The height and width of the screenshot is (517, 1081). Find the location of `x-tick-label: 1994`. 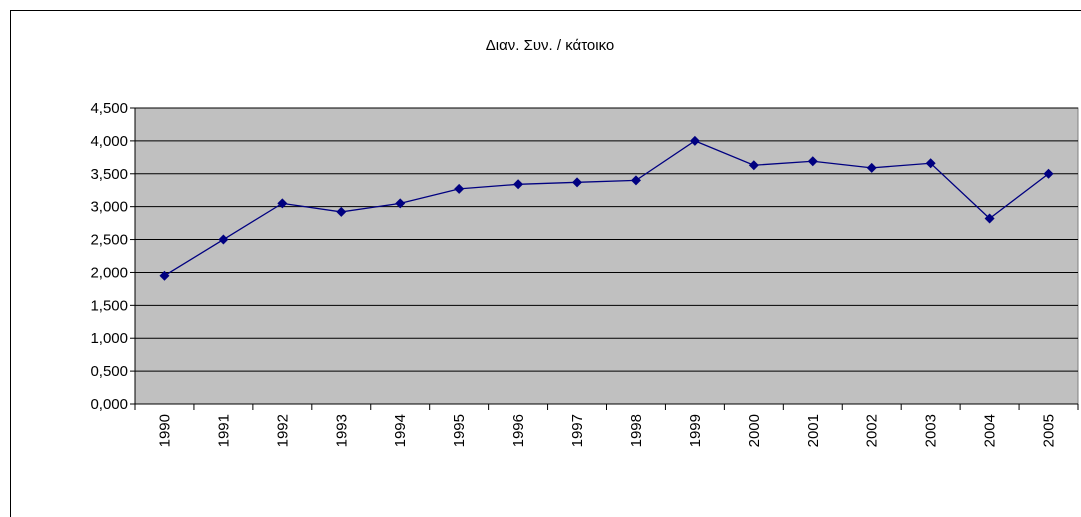

x-tick-label: 1994 is located at coordinates (400, 430).